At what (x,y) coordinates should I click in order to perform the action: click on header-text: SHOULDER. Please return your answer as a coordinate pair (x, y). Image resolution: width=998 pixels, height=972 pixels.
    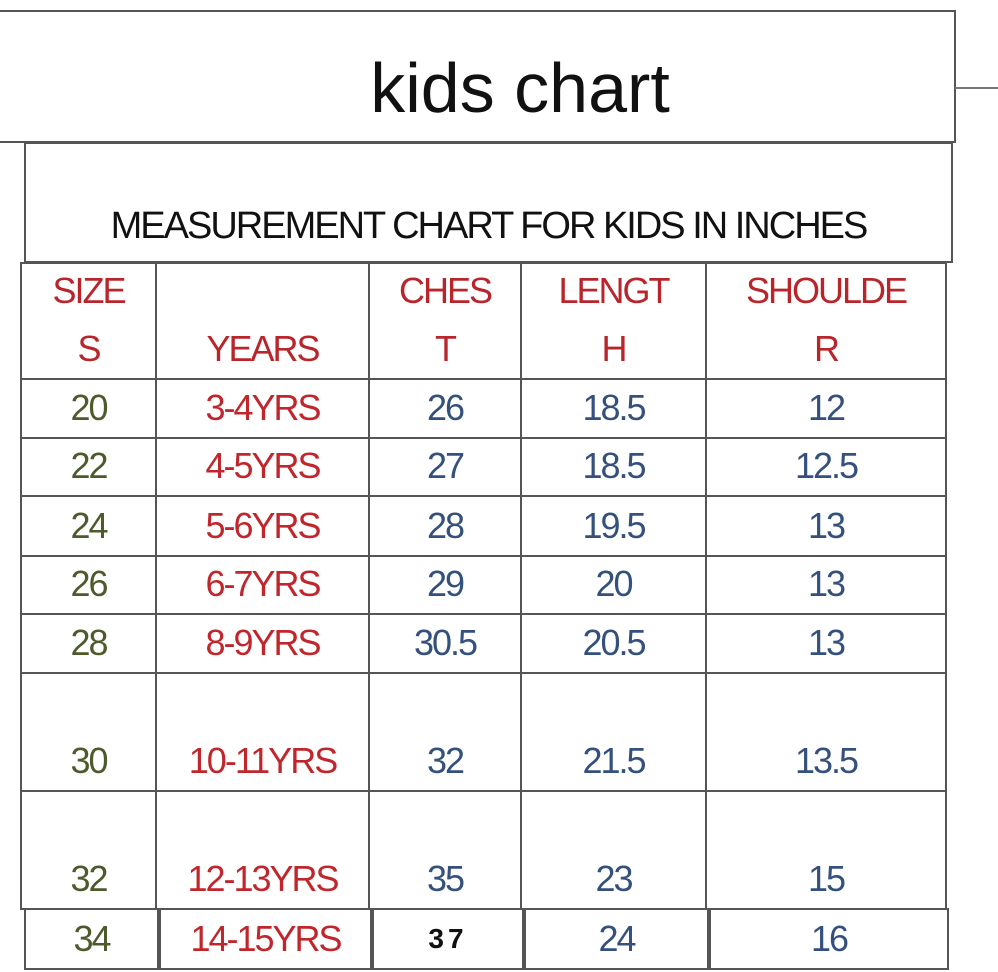
    Looking at the image, I should click on (826, 319).